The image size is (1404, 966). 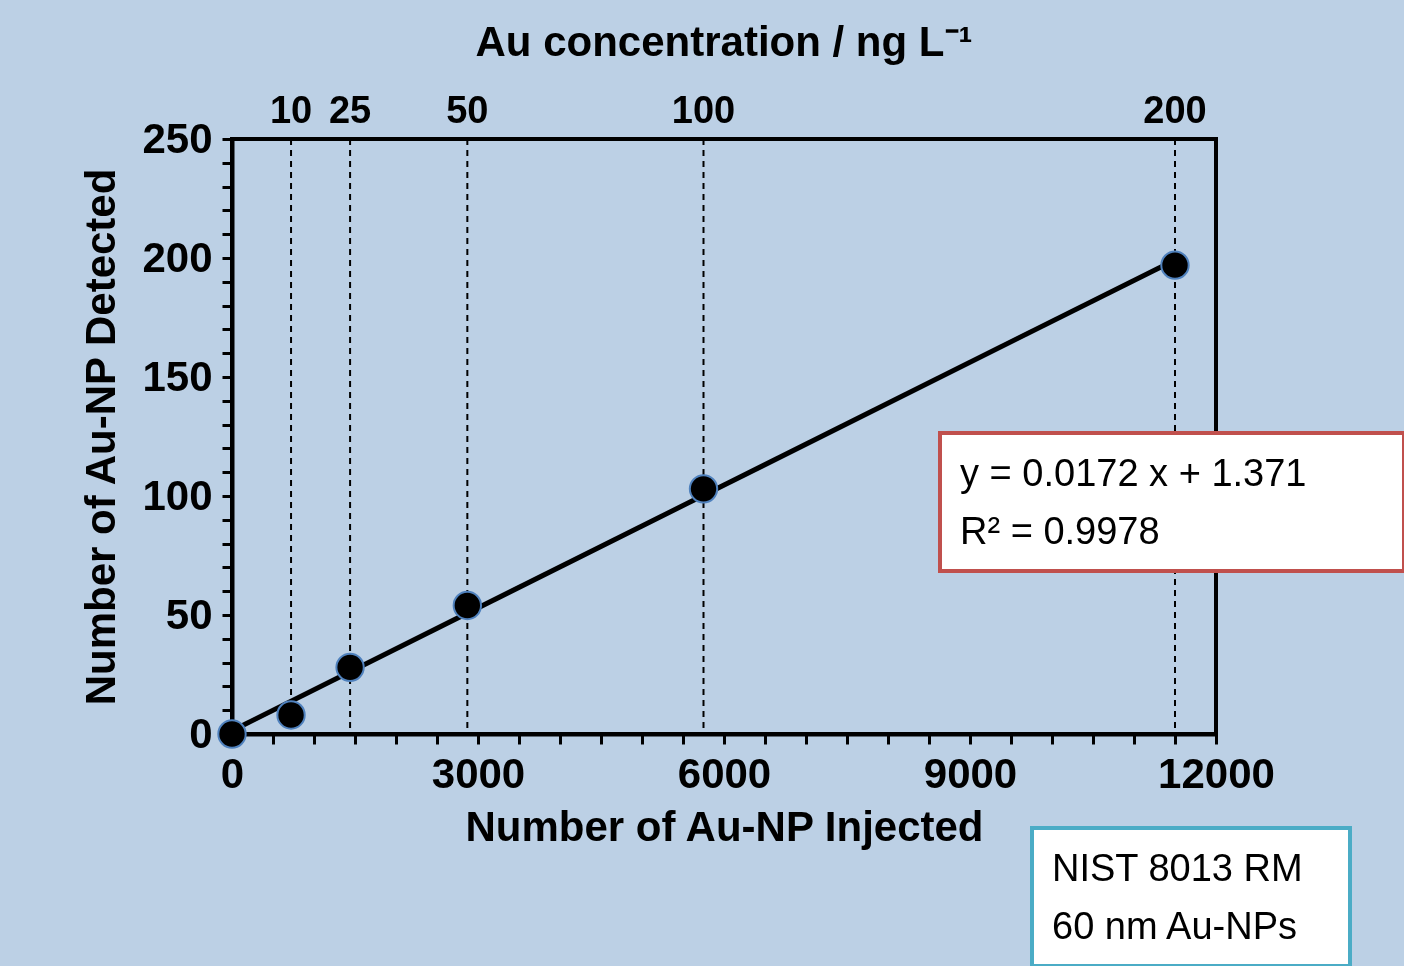 I want to click on y-tick-label: 150, so click(x=177, y=376).